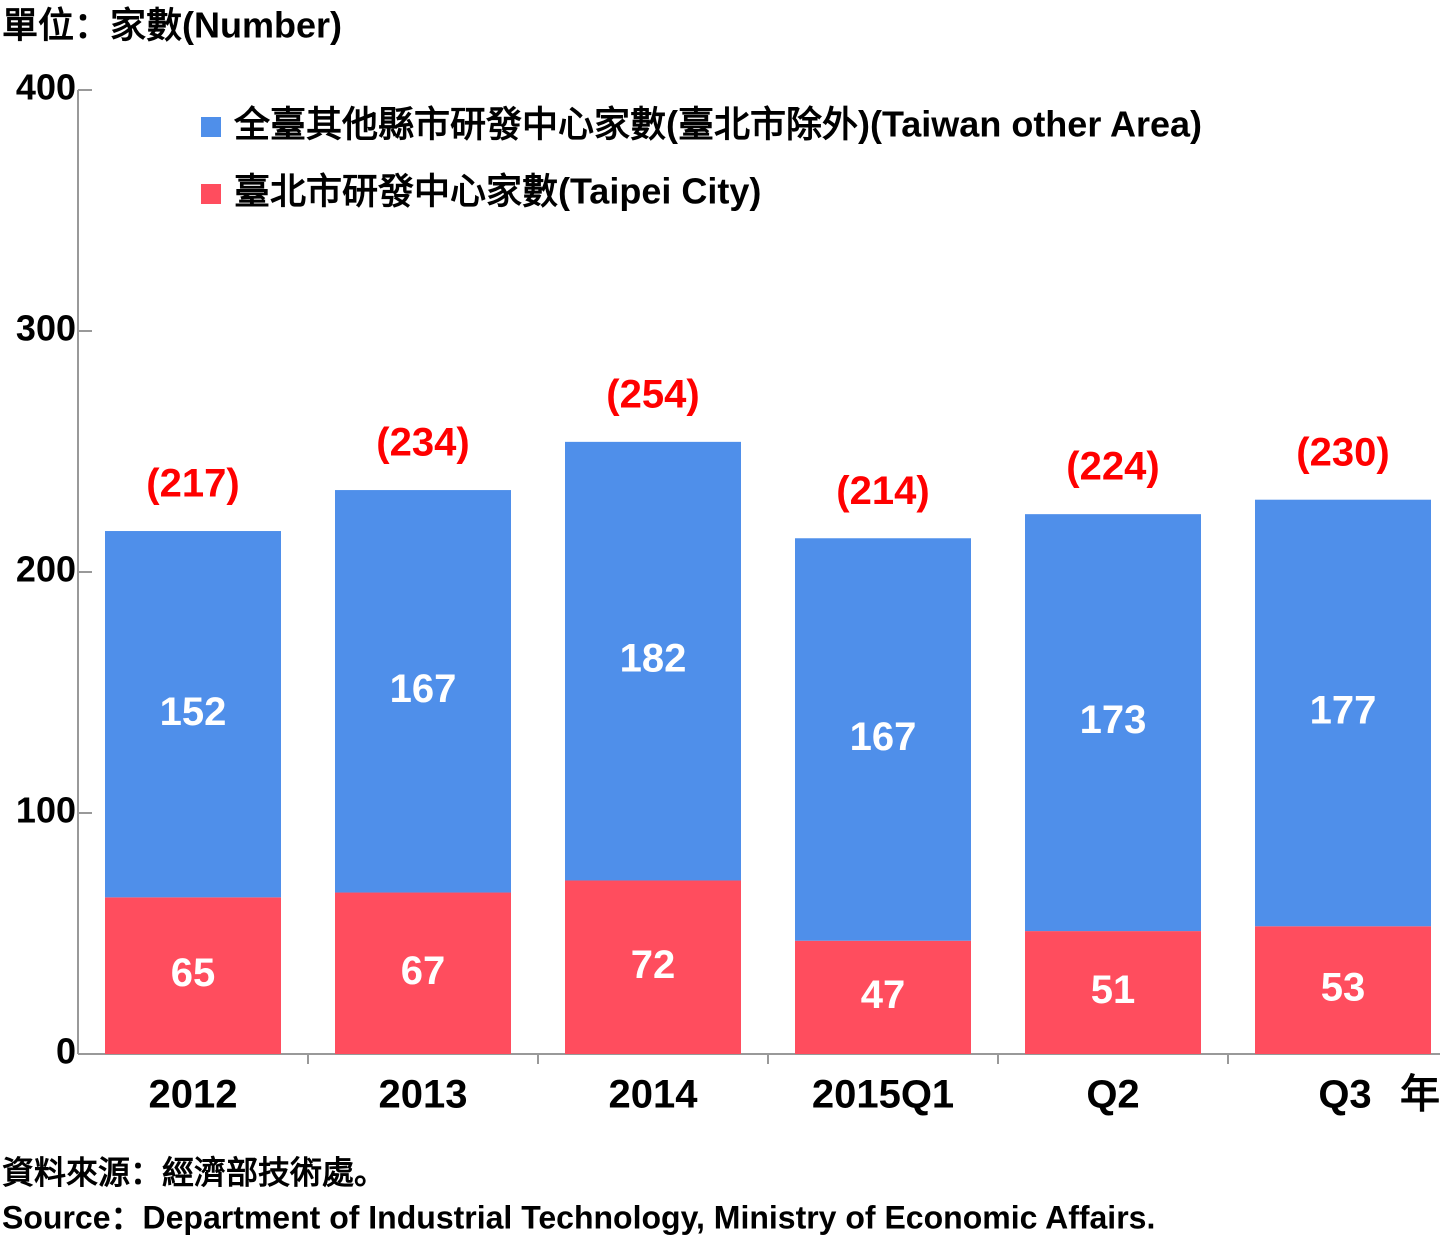 This screenshot has height=1243, width=1443. What do you see at coordinates (882, 491) in the screenshot?
I see `total-label: (214)` at bounding box center [882, 491].